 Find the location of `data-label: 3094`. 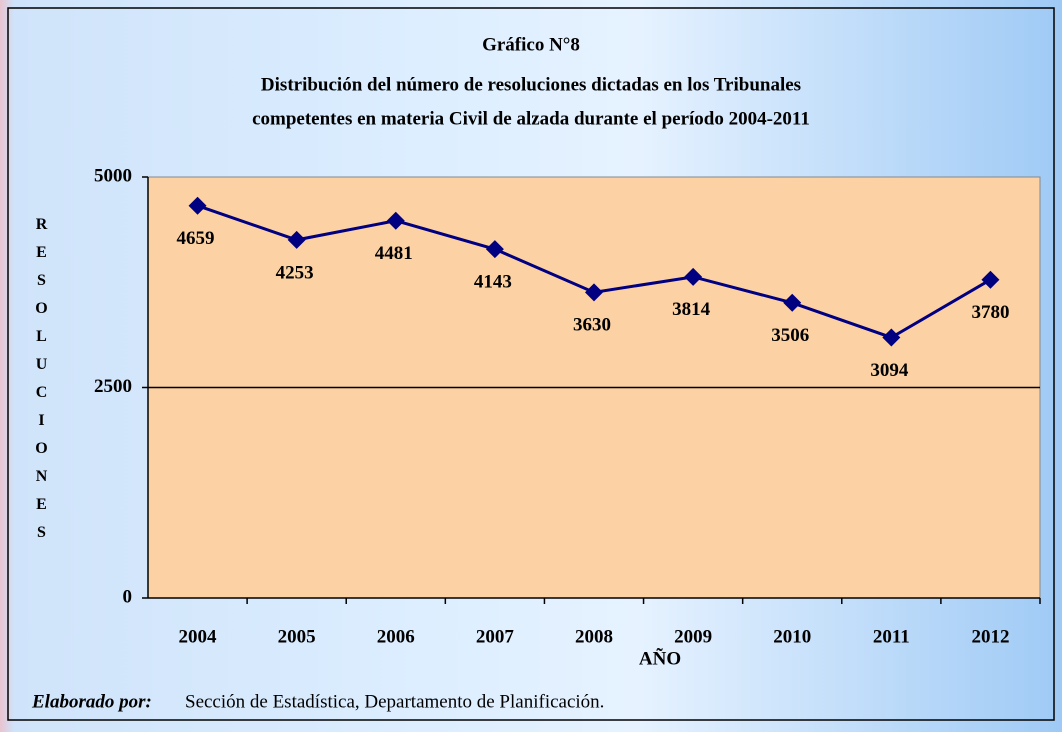

data-label: 3094 is located at coordinates (889, 370).